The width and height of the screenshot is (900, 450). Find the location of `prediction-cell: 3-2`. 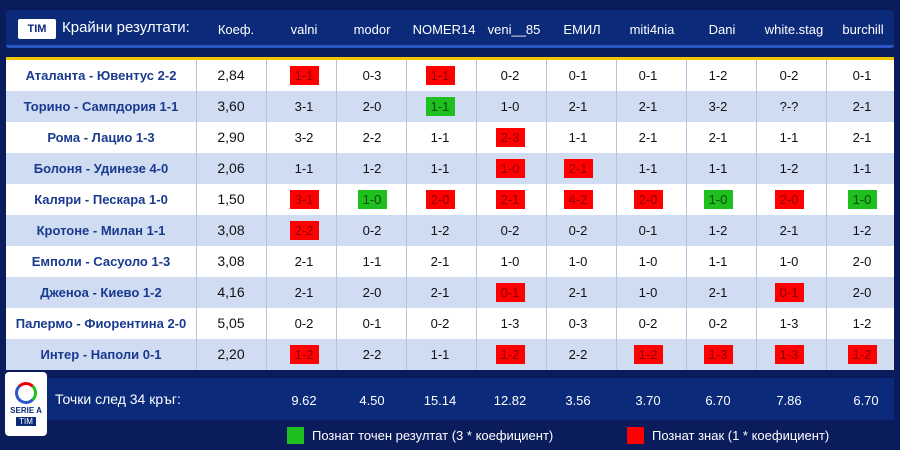

prediction-cell: 3-2 is located at coordinates (718, 106).